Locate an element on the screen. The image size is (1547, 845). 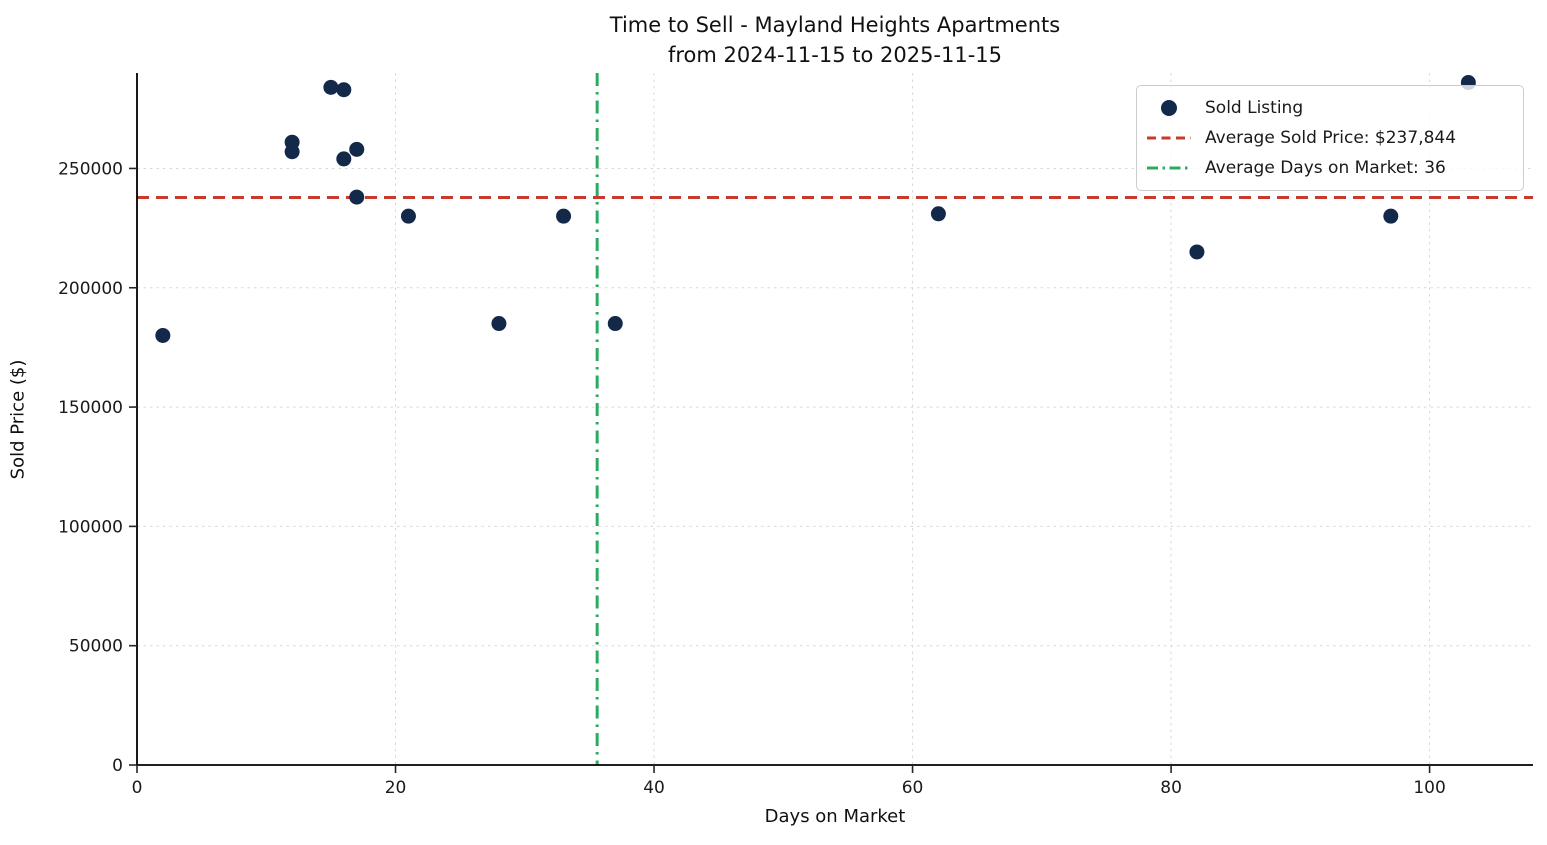
sold-listing-marker-icon is located at coordinates (1169, 108).